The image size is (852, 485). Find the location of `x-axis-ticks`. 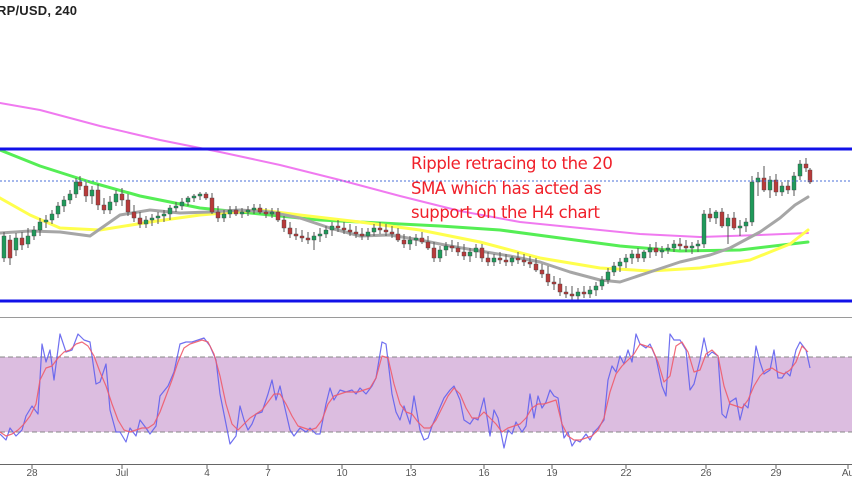

x-axis-ticks is located at coordinates (440, 466).